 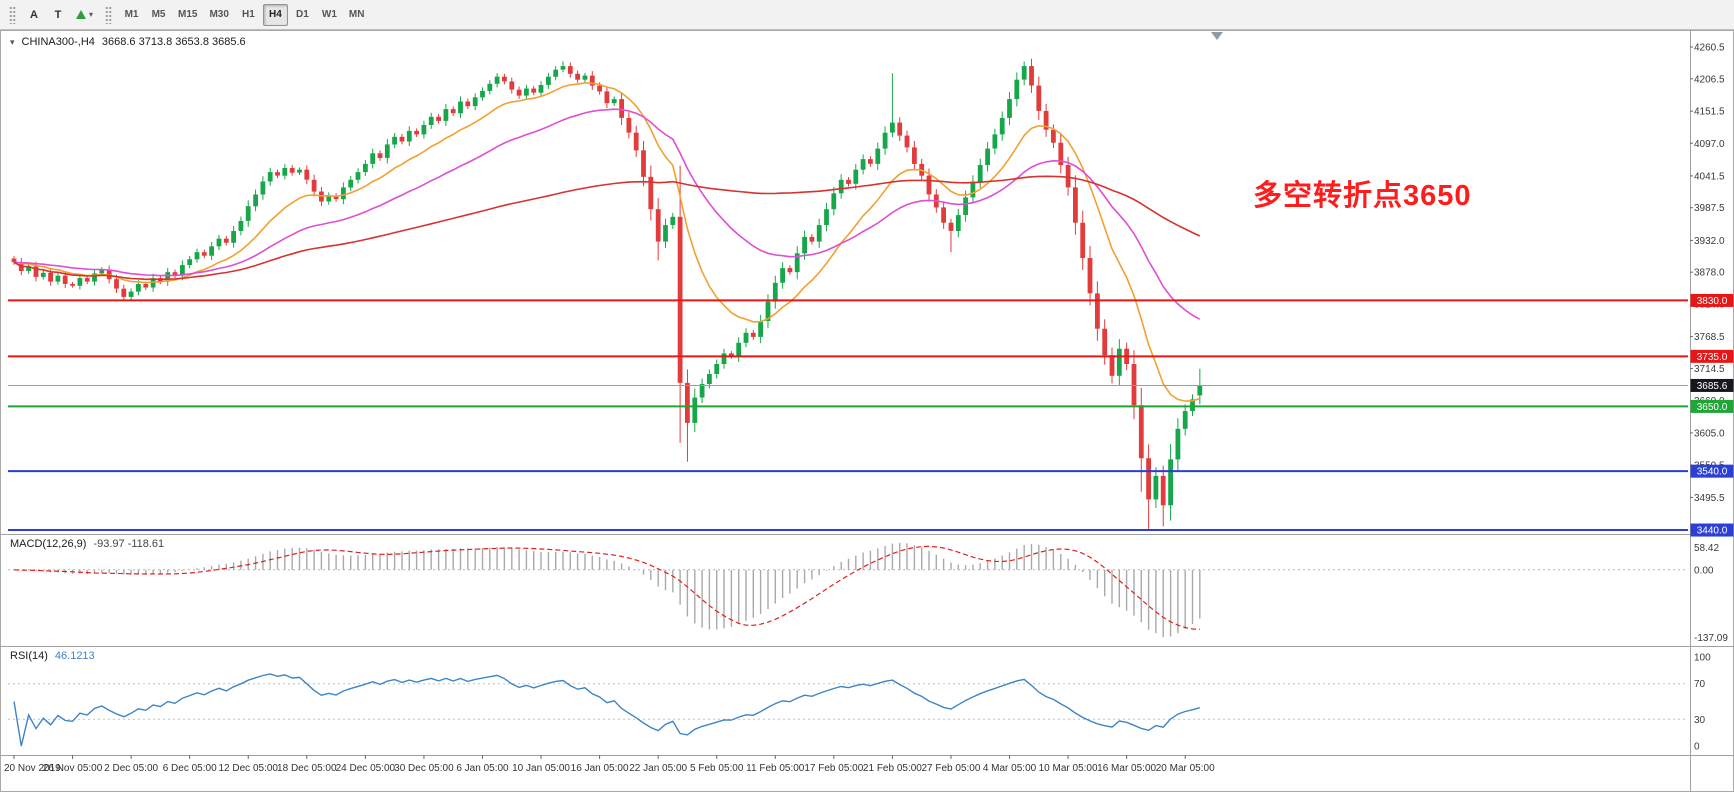 I want to click on arrow-tools-dropdown-button: ▾, so click(x=84, y=15).